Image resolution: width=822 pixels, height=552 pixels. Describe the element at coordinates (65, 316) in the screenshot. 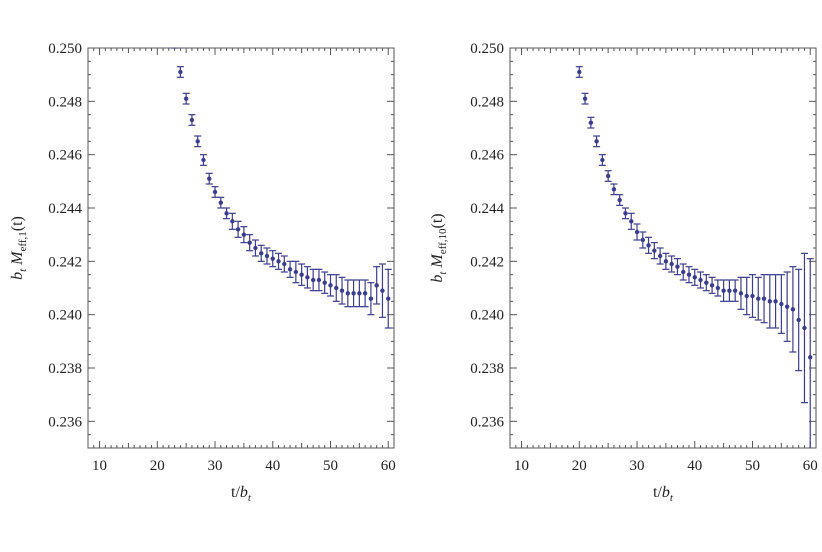

I see `y-tick-label: 0.240` at that location.